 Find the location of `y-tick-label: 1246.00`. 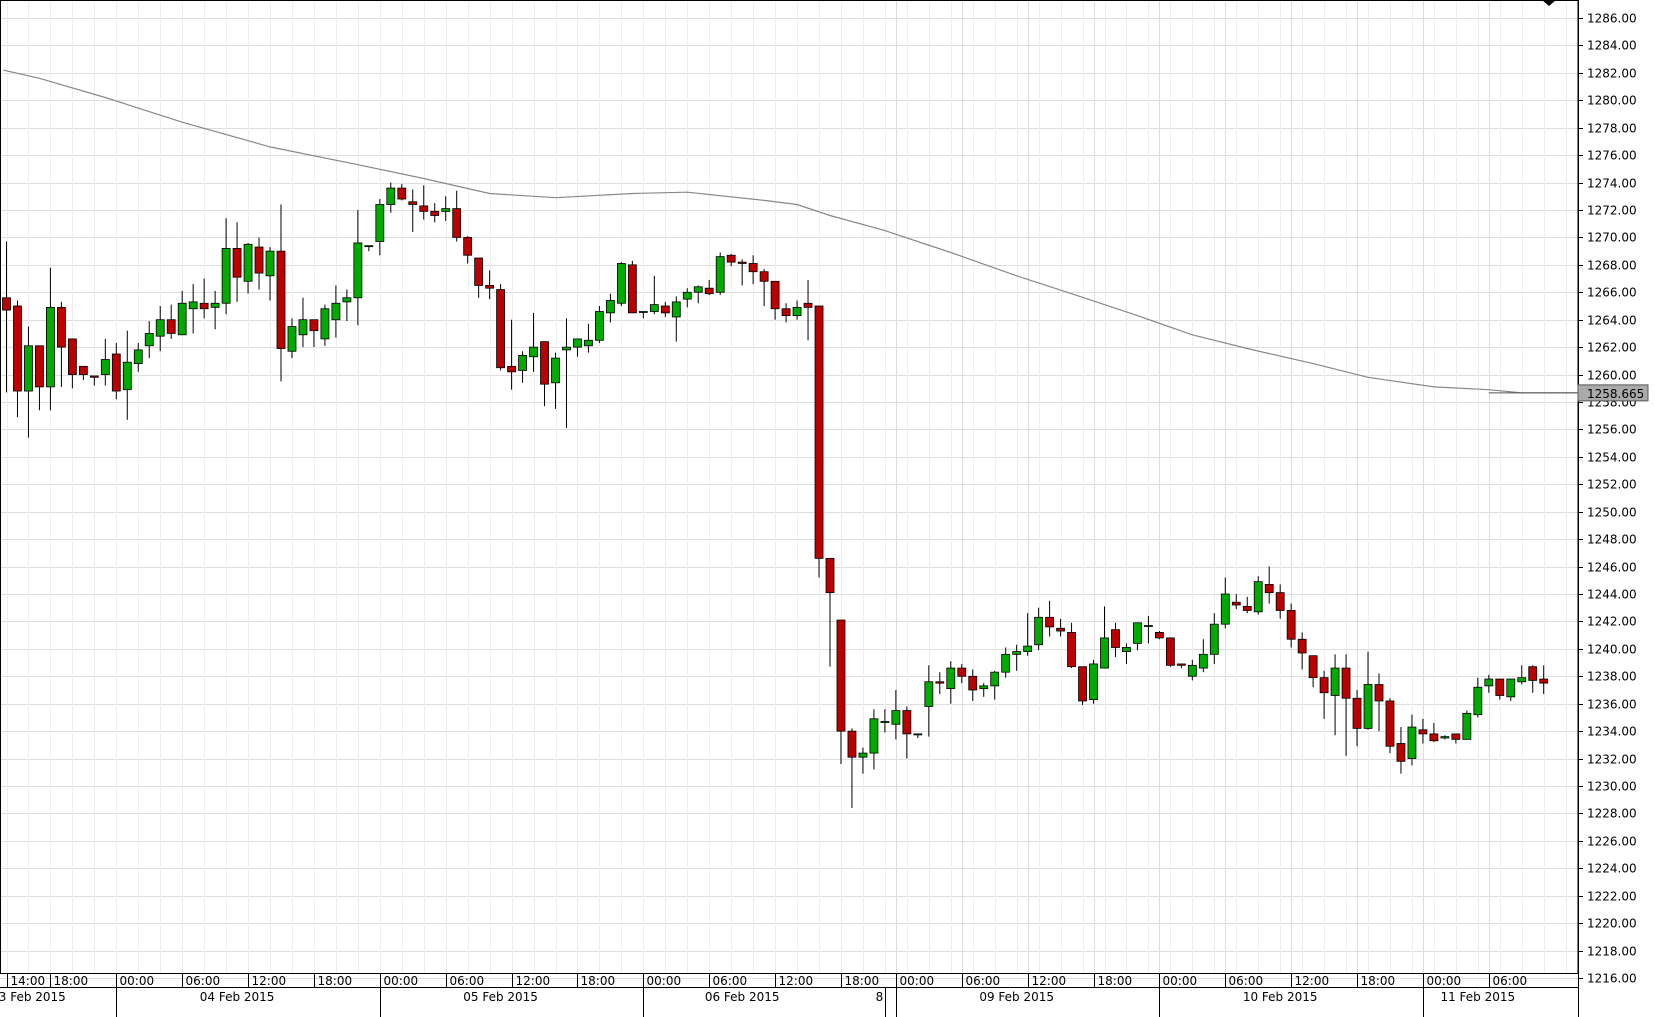

y-tick-label: 1246.00 is located at coordinates (1612, 568).